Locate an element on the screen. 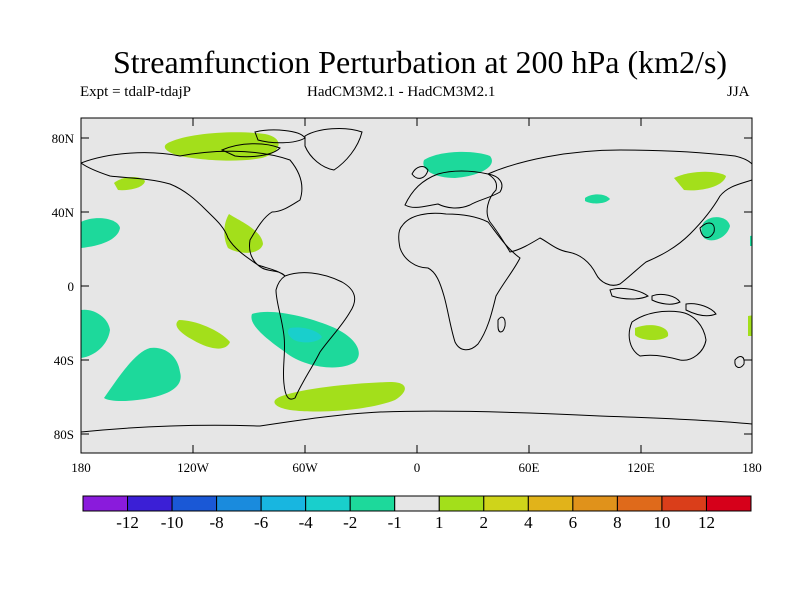  model-label: HadCM3M2.1 - HadCM3M2.1 is located at coordinates (401, 92).